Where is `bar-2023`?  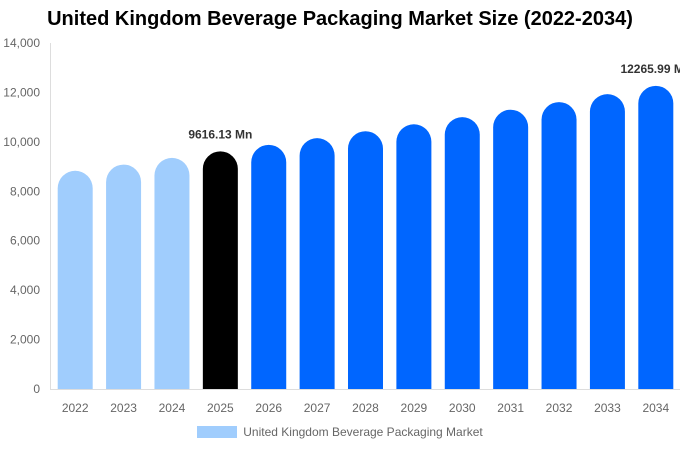 bar-2023 is located at coordinates (124, 276).